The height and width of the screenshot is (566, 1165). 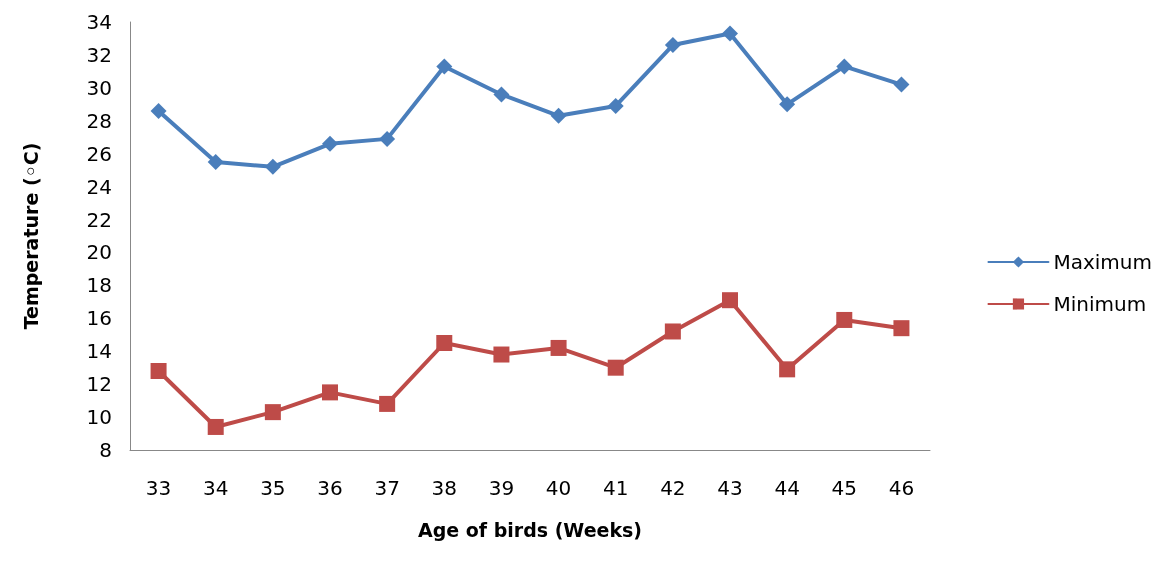 I want to click on y-tick-label: 34, so click(x=99, y=22).